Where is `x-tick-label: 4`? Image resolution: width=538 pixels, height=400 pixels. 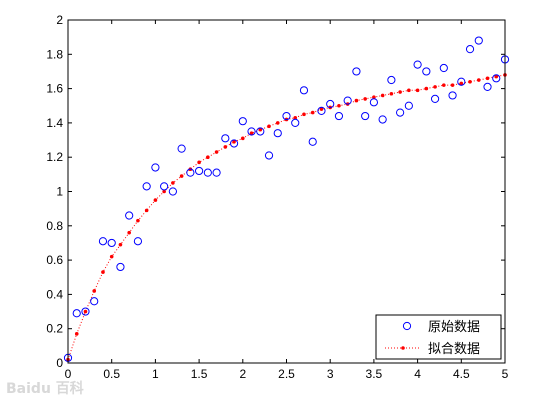 x-tick-label: 4 is located at coordinates (417, 374).